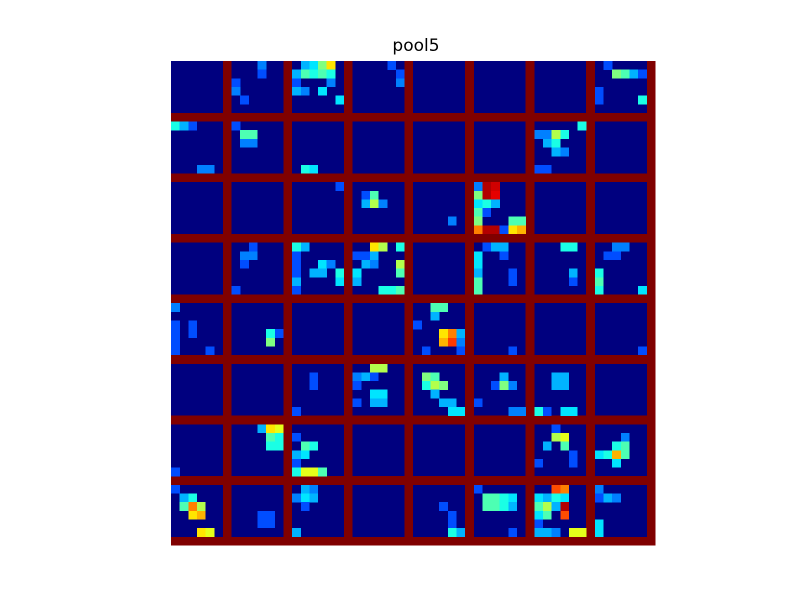  Describe the element at coordinates (416, 46) in the screenshot. I see `chart-title: pool5` at that location.